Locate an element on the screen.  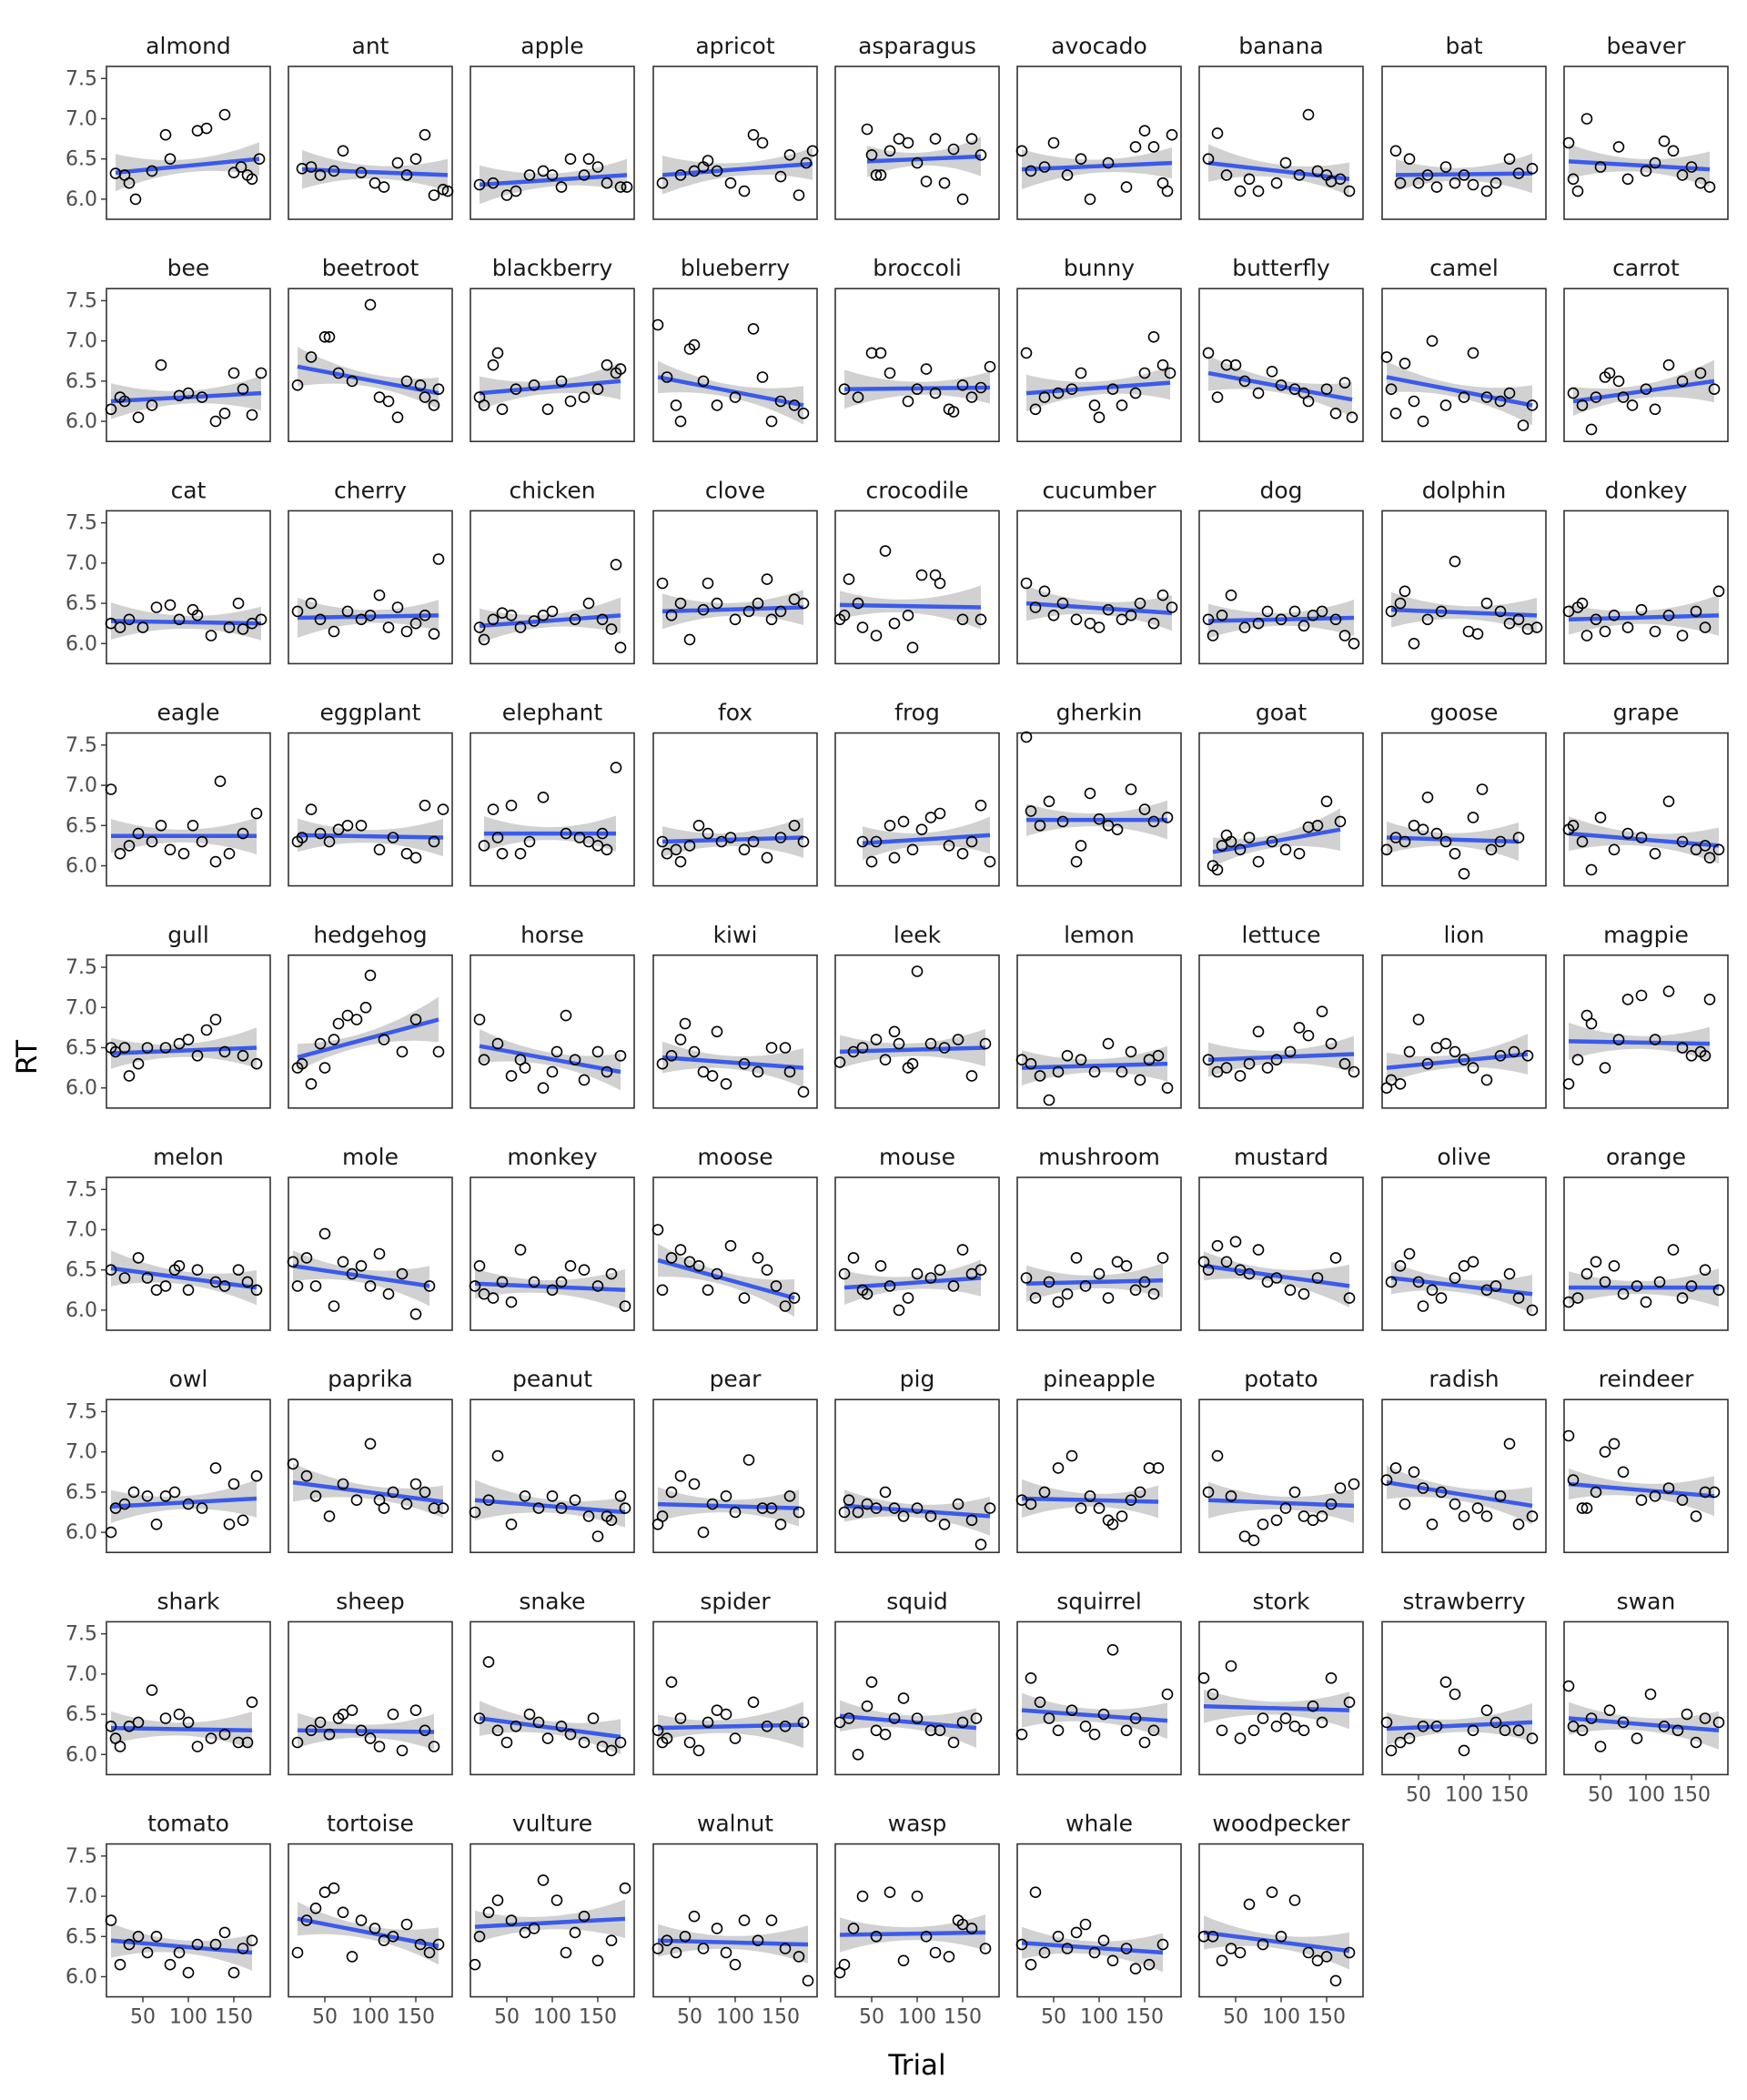
facet-panel-donkey: donkey is located at coordinates (1646, 571).